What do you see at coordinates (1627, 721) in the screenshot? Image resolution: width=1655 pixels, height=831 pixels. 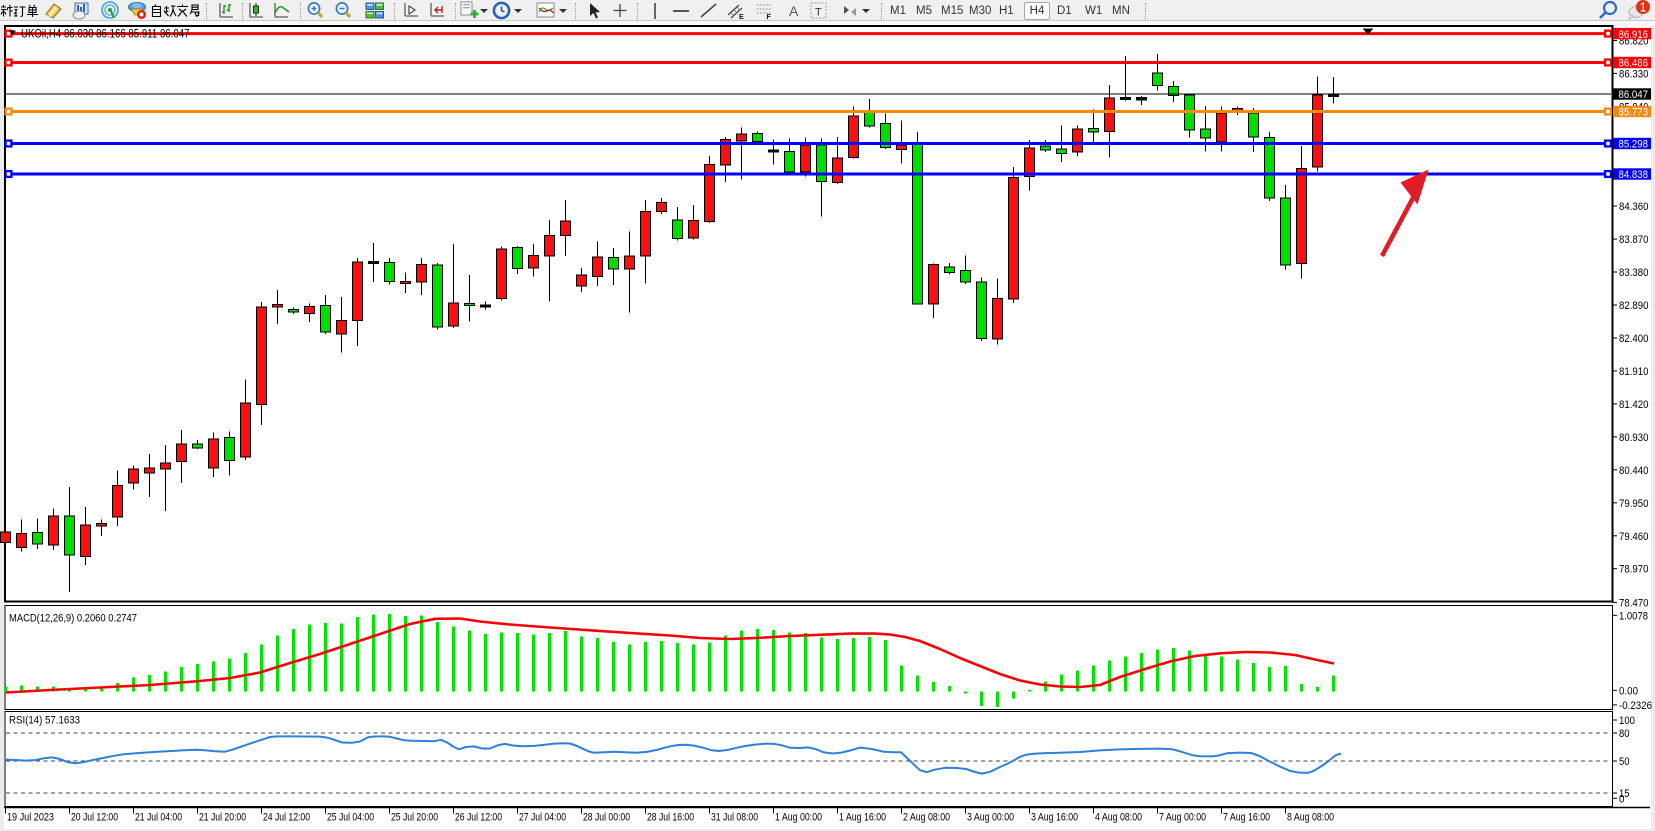 I see `svg-text: 100` at bounding box center [1627, 721].